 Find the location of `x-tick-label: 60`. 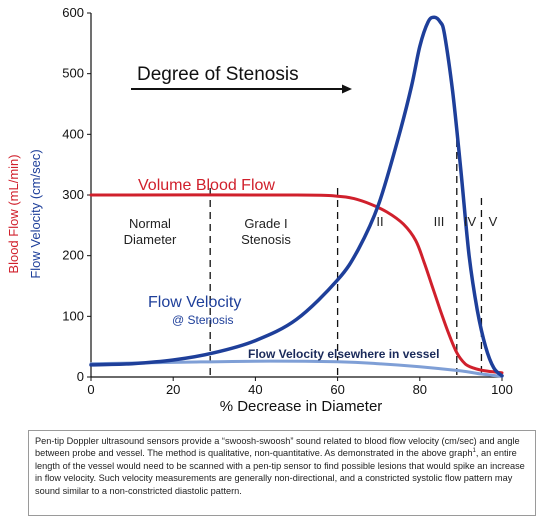

x-tick-label: 60 is located at coordinates (337, 389).